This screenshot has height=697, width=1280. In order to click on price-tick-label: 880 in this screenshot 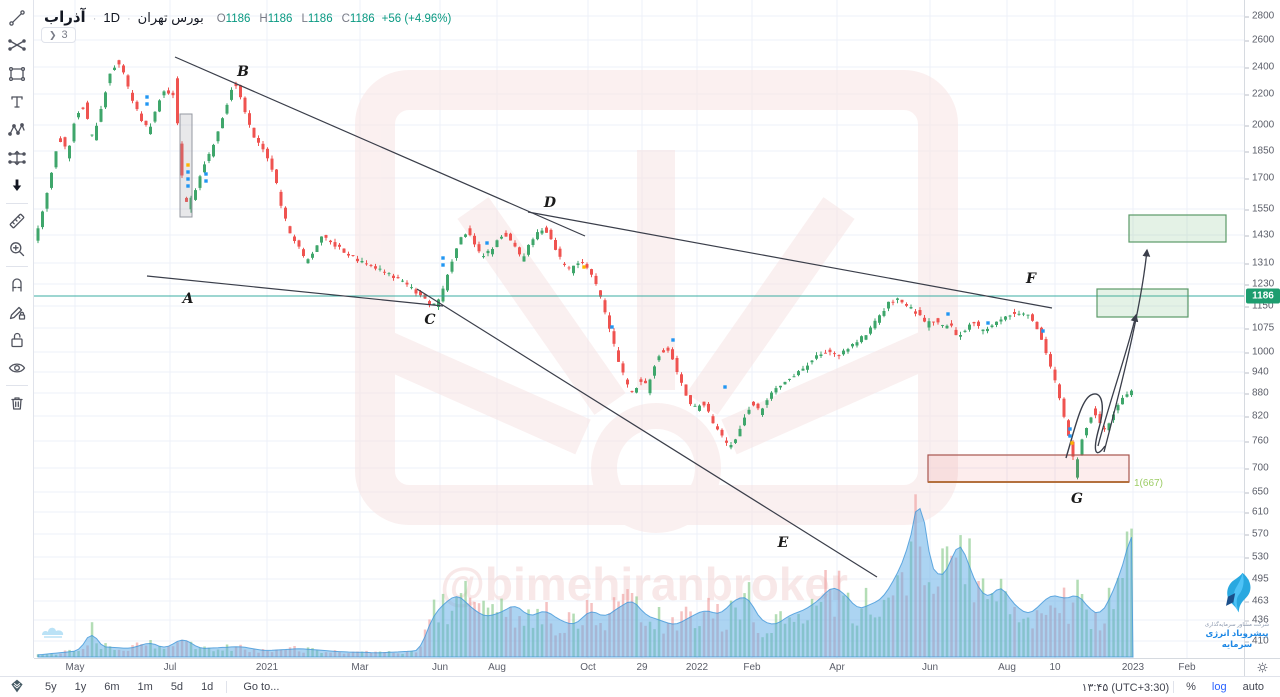, I will do `click(1262, 393)`.